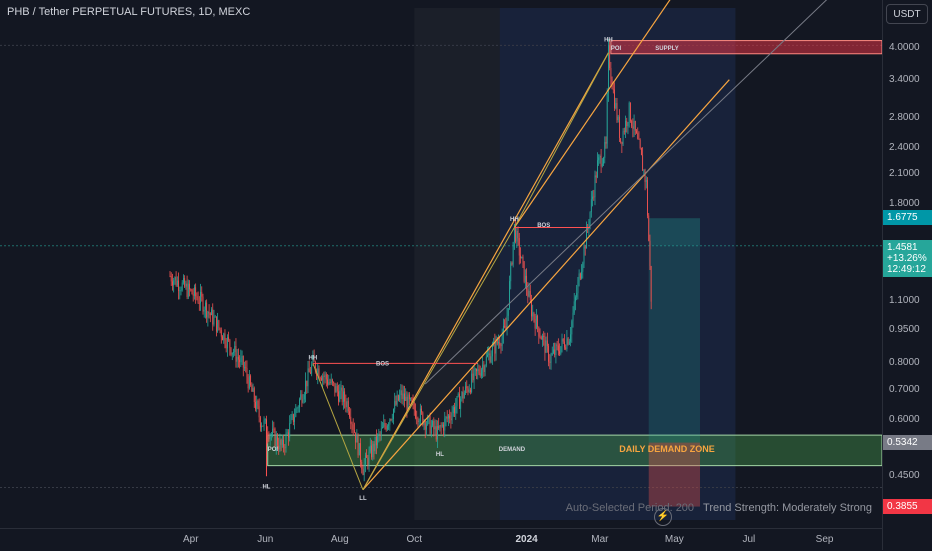  What do you see at coordinates (414, 539) in the screenshot?
I see `x-tick-label: Oct` at bounding box center [414, 539].